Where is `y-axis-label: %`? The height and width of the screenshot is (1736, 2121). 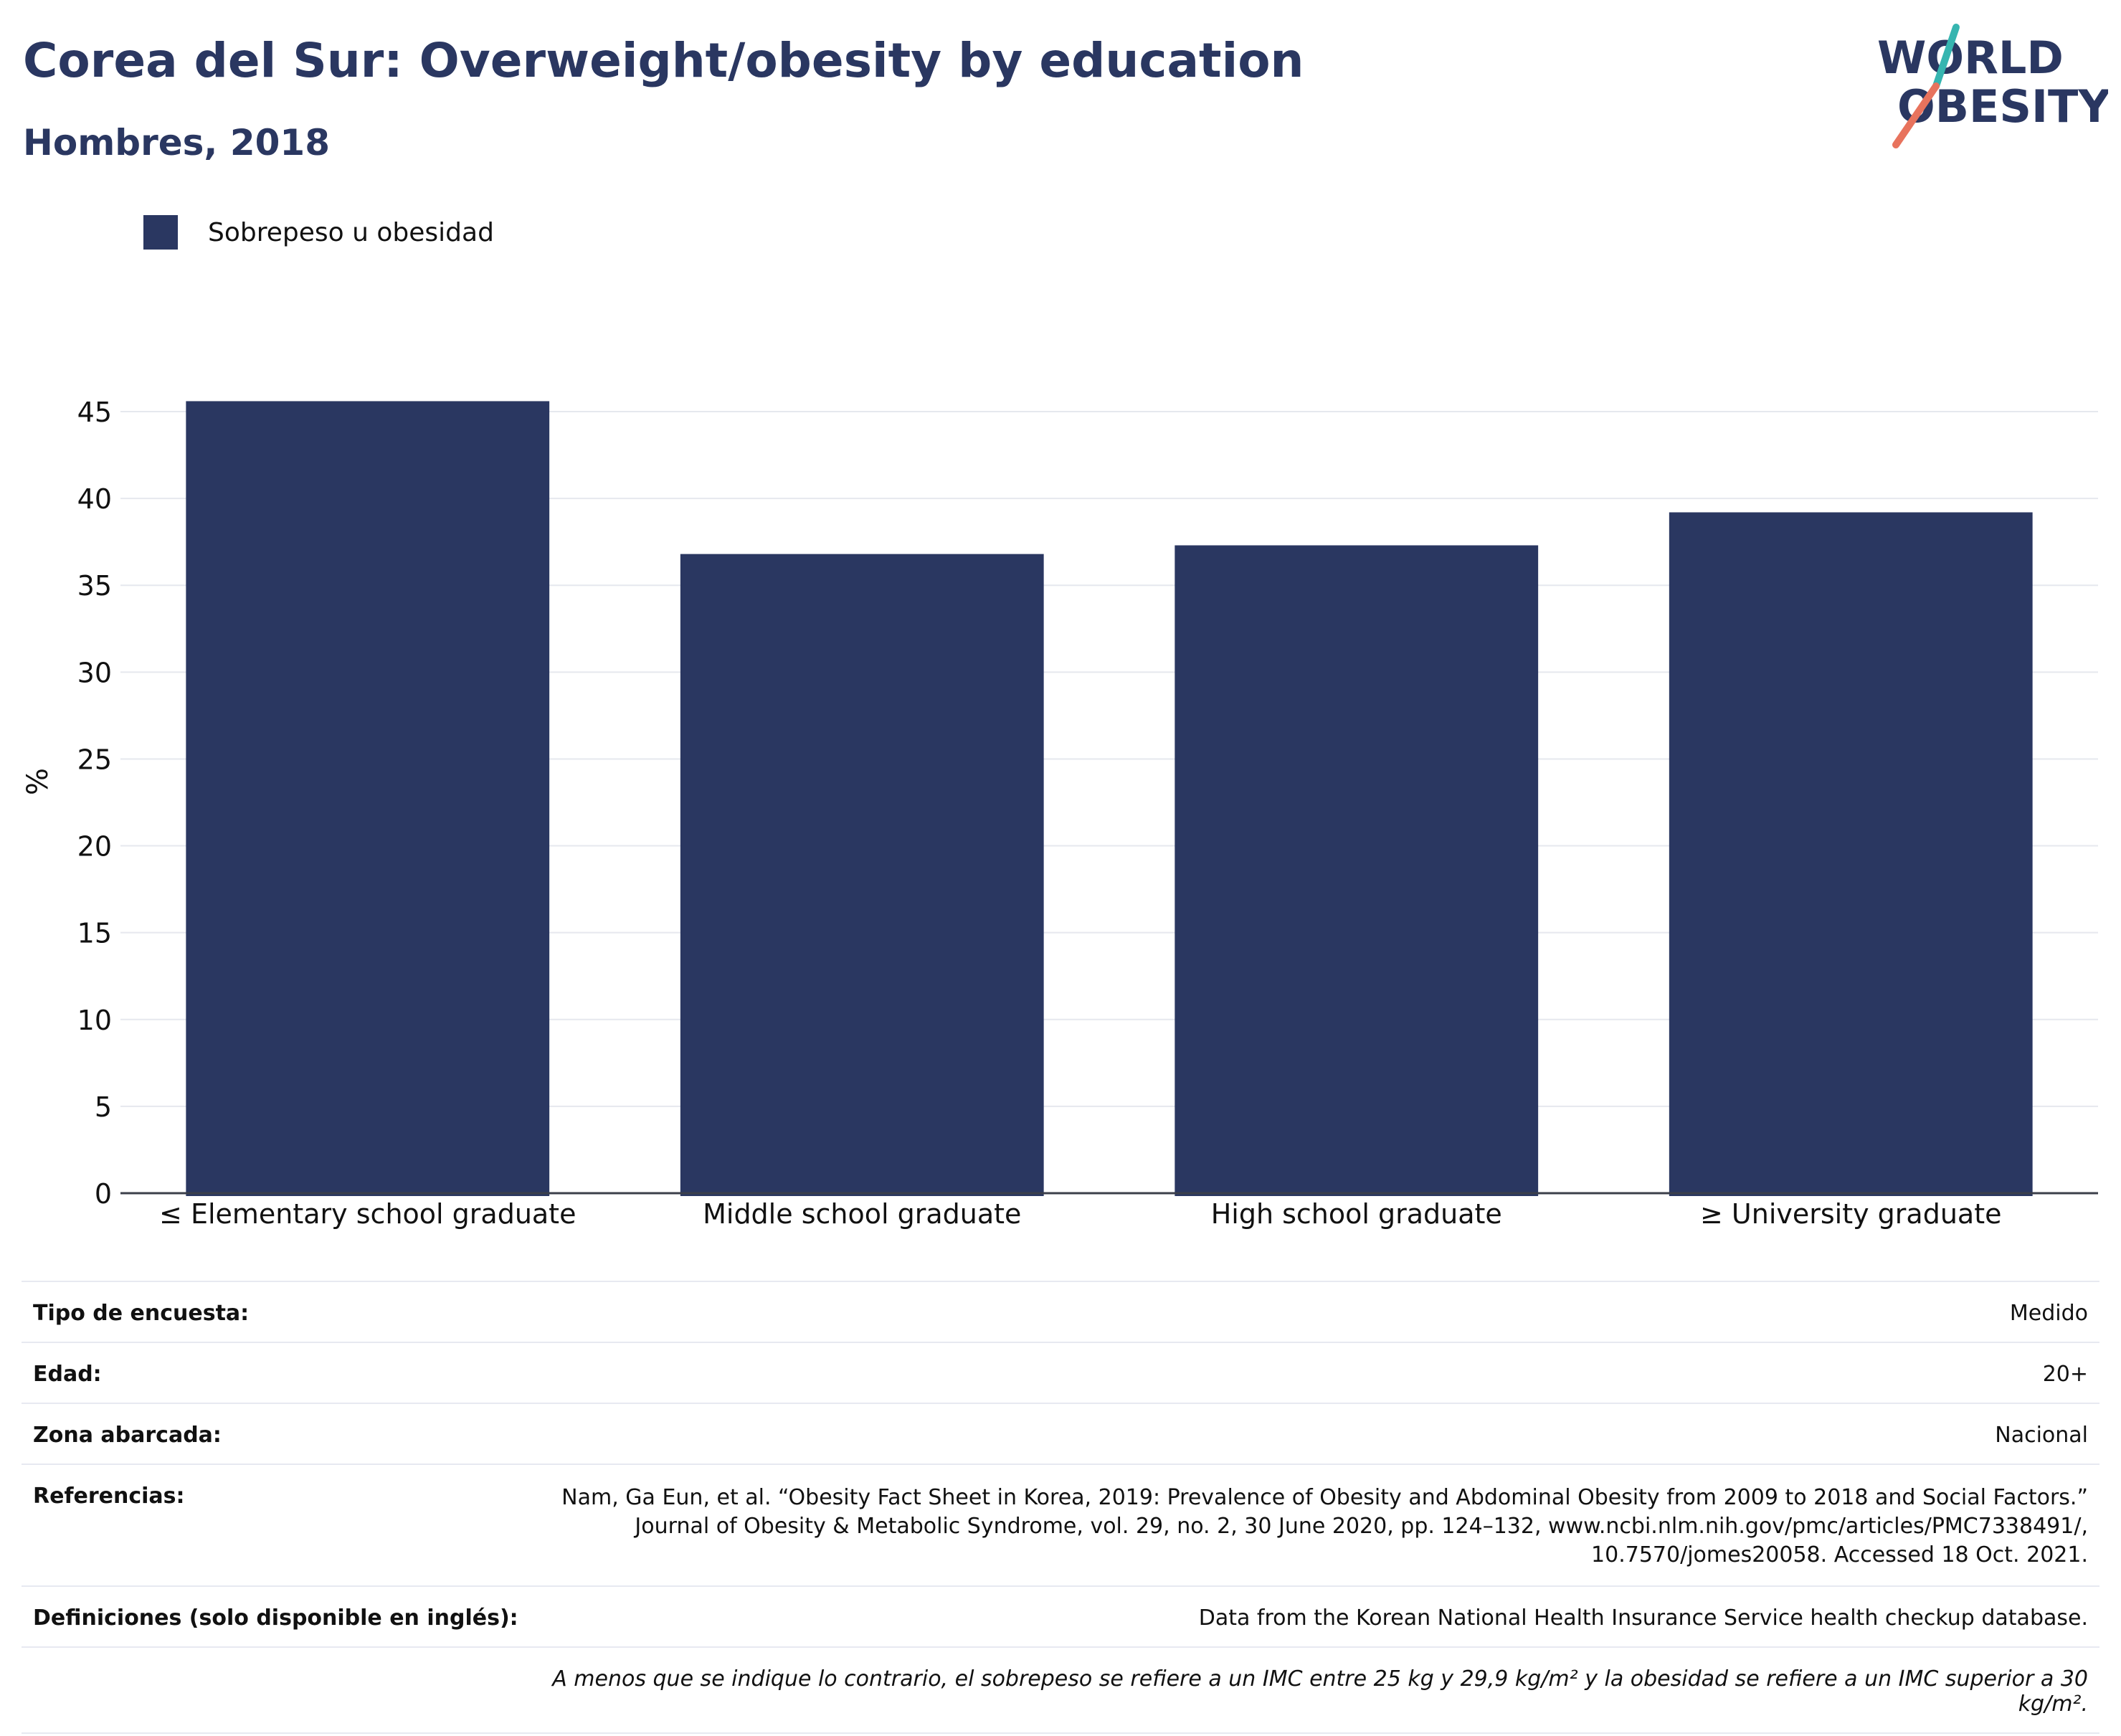
y-axis-label: % is located at coordinates (38, 781).